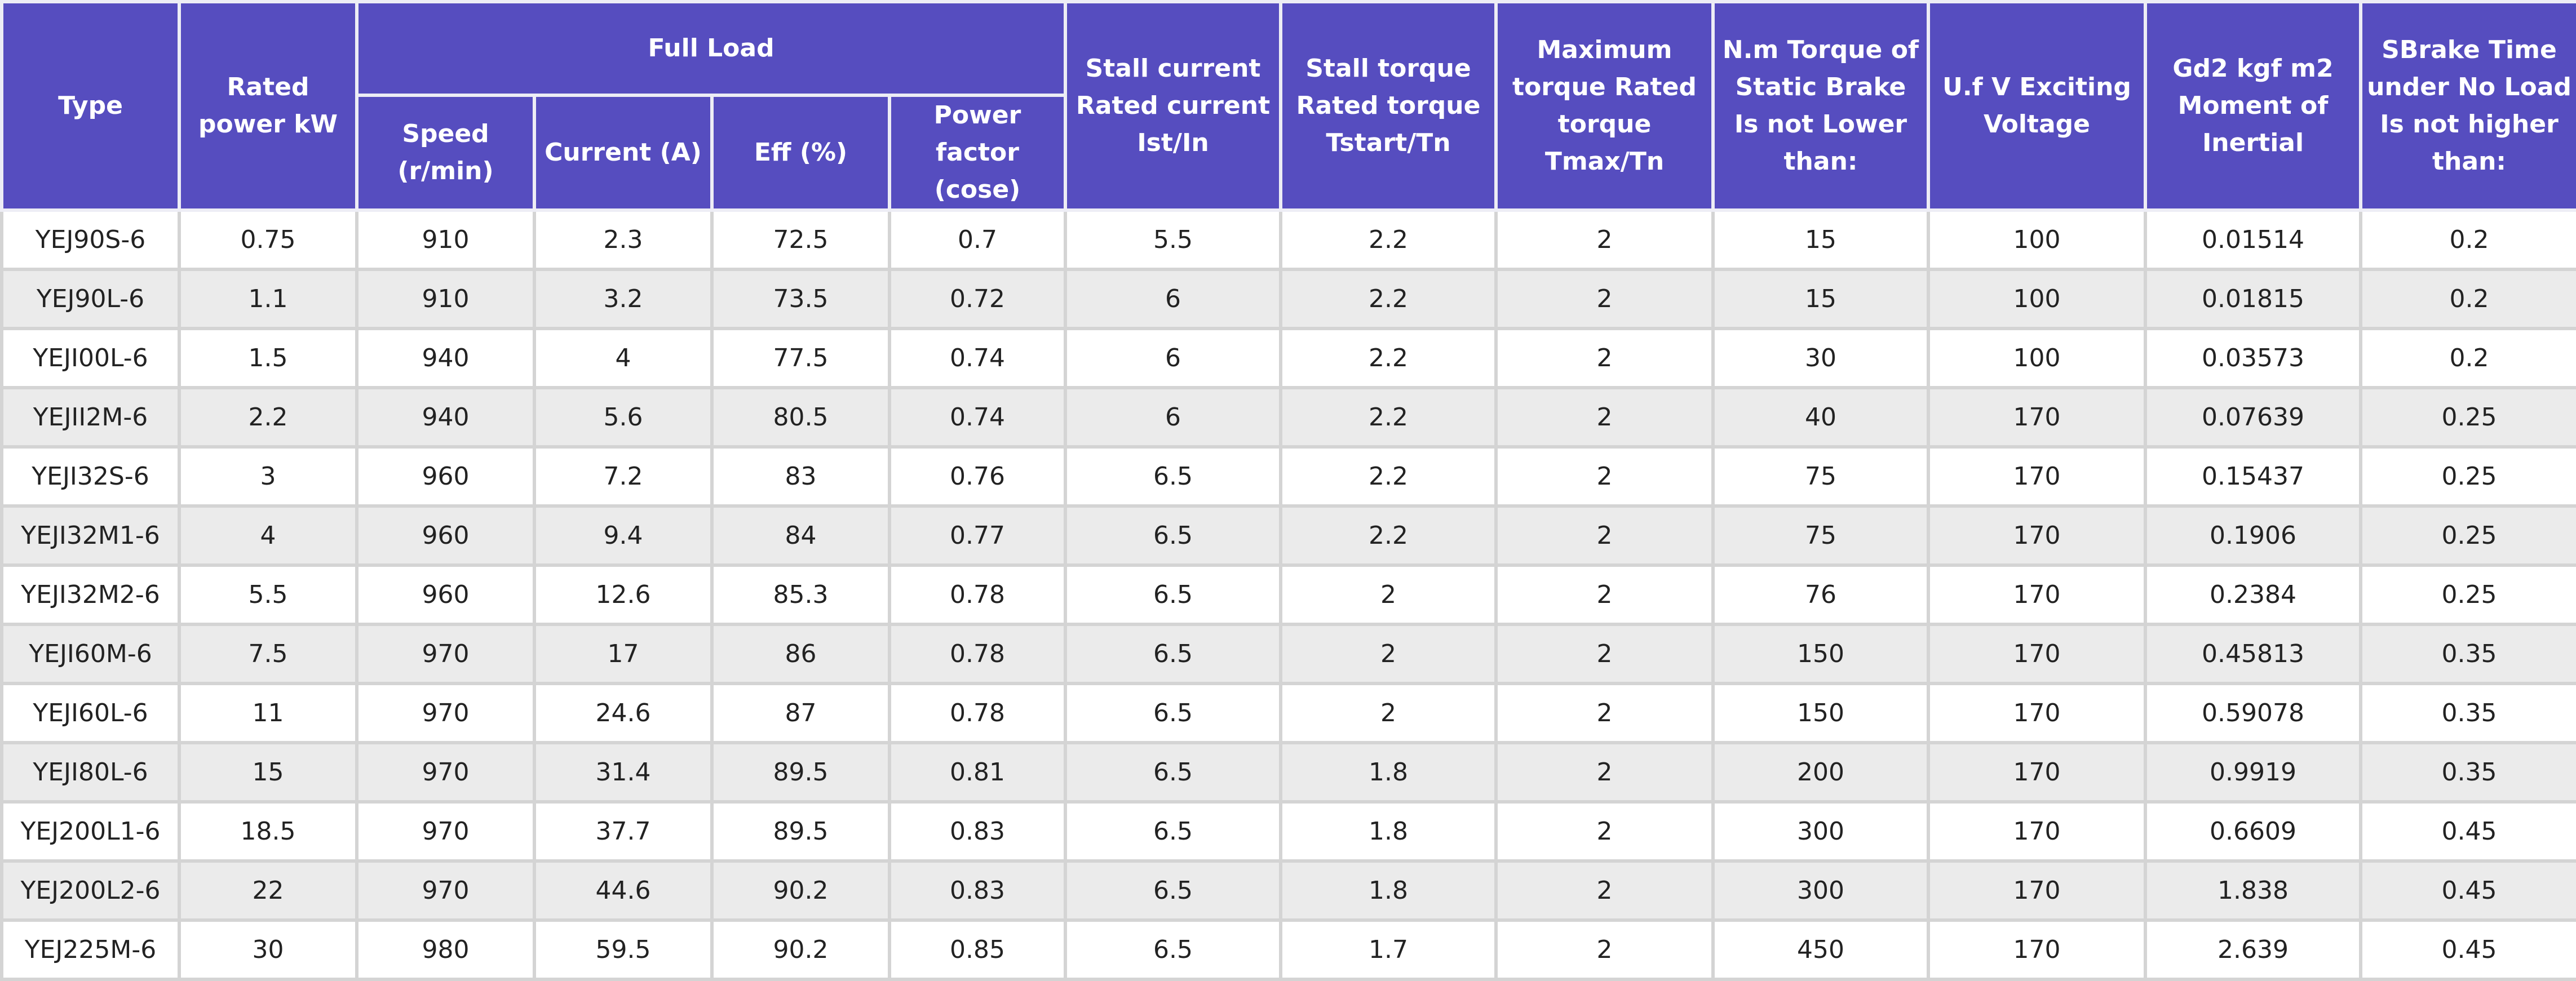  I want to click on table-cell: 980, so click(445, 949).